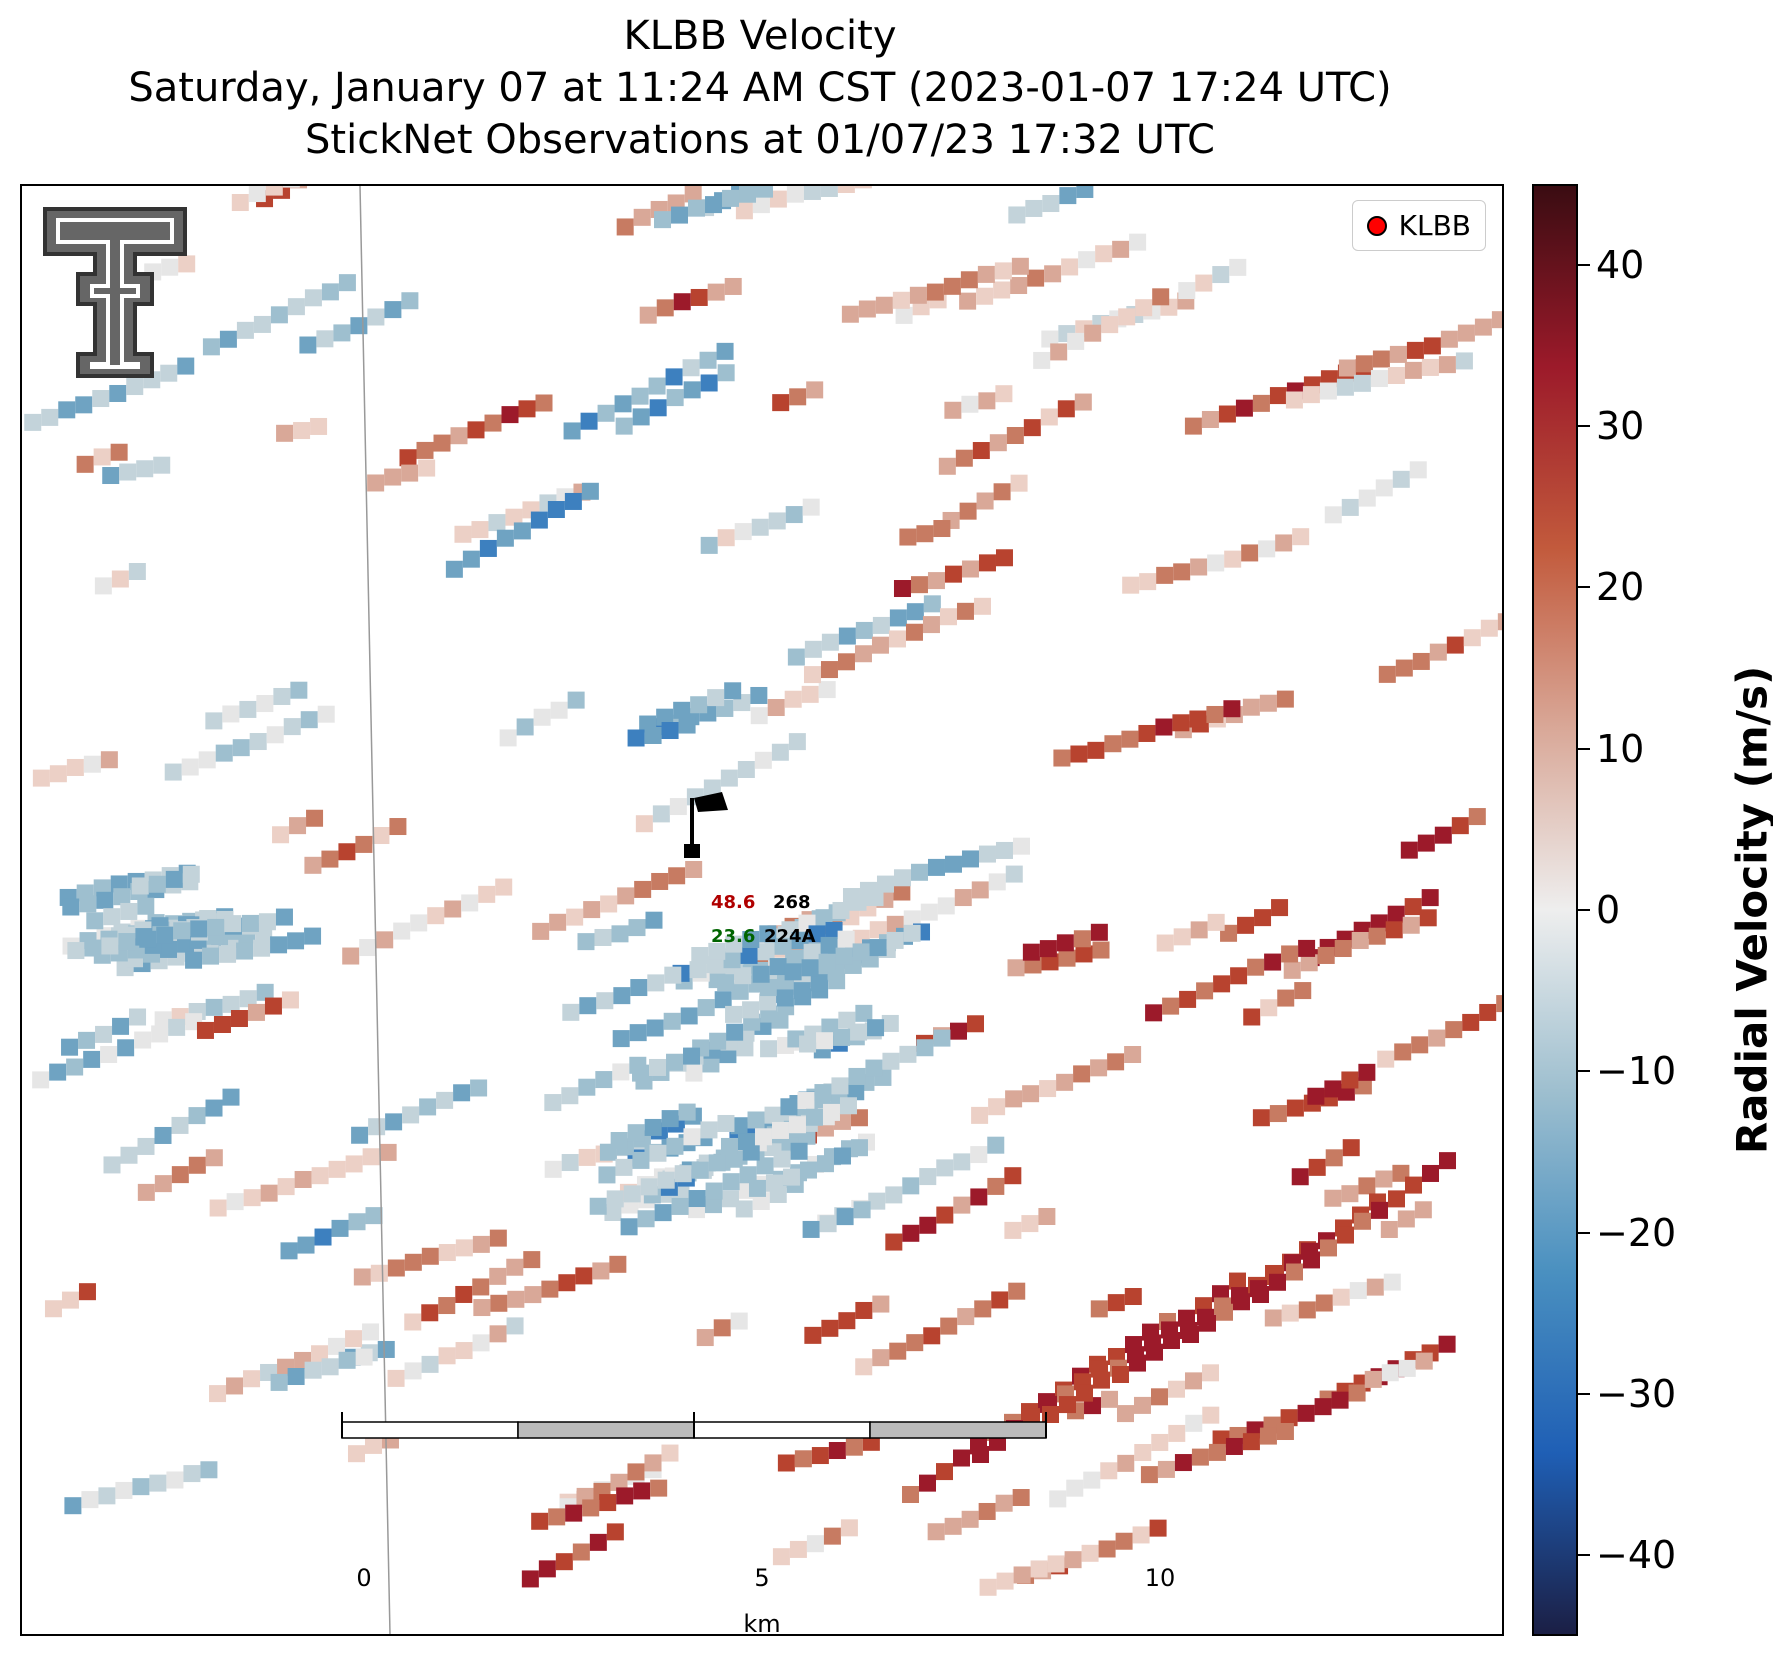 The image size is (1773, 1680). Describe the element at coordinates (1620, 264) in the screenshot. I see `colorbar-tick-label: 40` at that location.